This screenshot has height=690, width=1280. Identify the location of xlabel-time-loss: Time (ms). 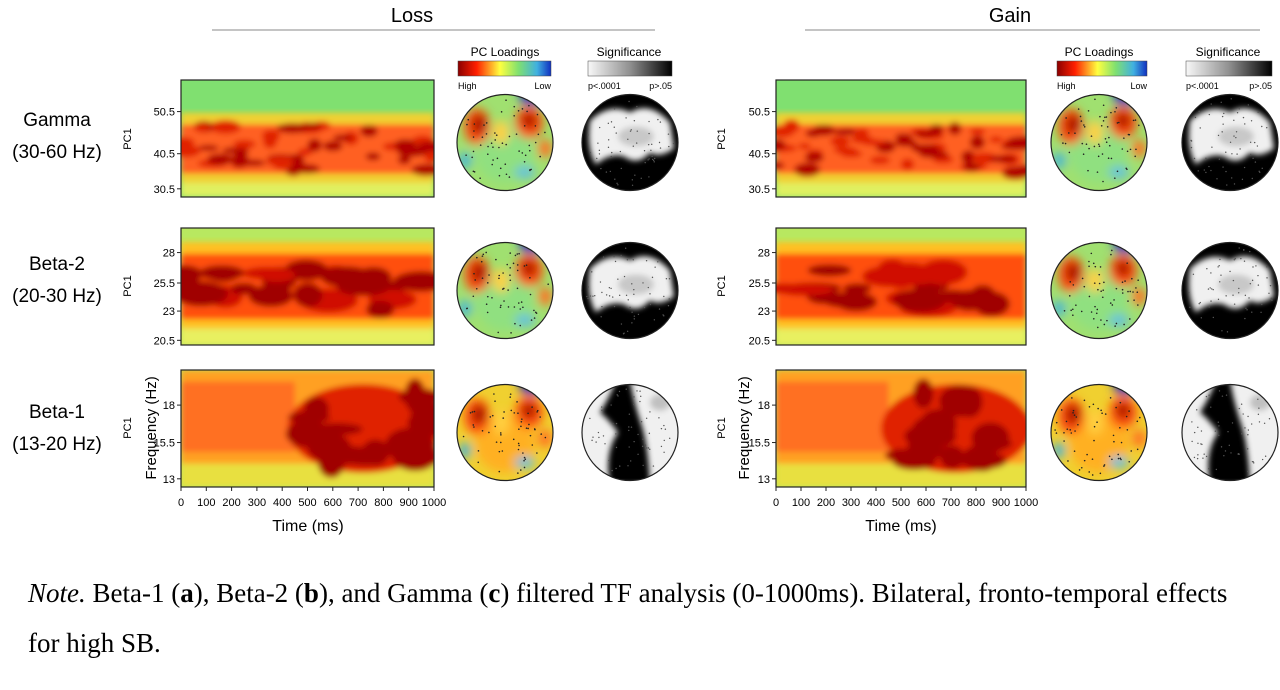
(307, 526).